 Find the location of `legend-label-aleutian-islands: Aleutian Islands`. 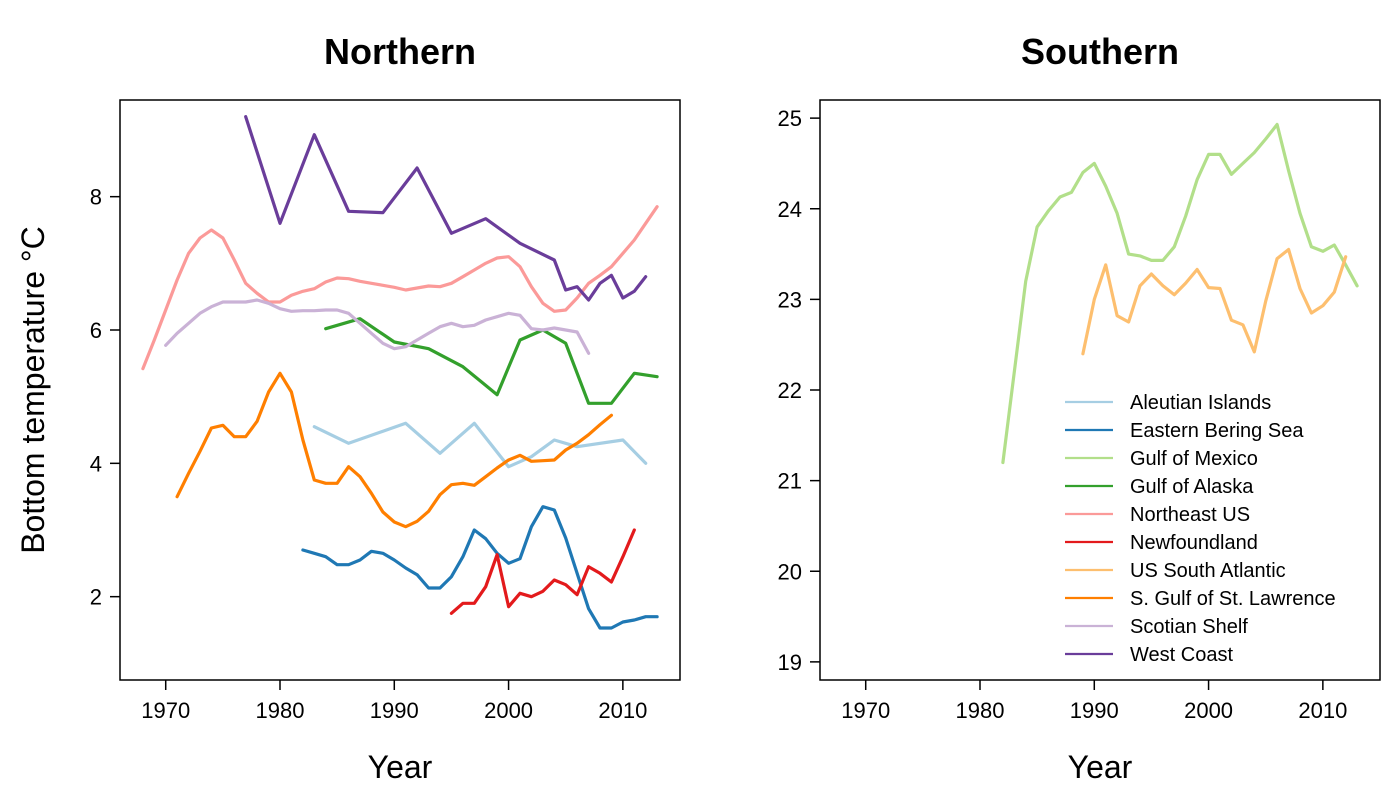

legend-label-aleutian-islands: Aleutian Islands is located at coordinates (1200, 403).